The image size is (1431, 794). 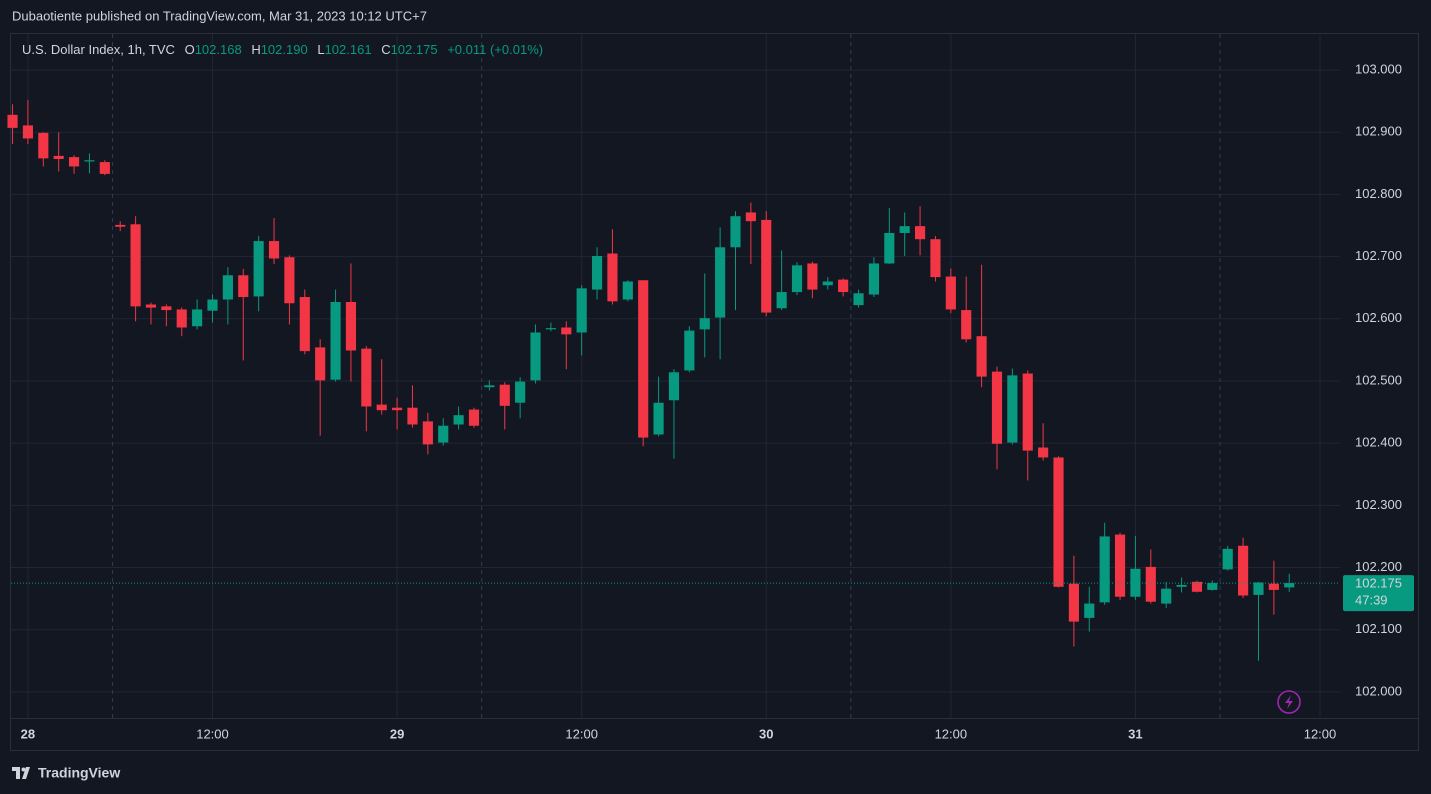 What do you see at coordinates (255, 49) in the screenshot?
I see `high-label: H` at bounding box center [255, 49].